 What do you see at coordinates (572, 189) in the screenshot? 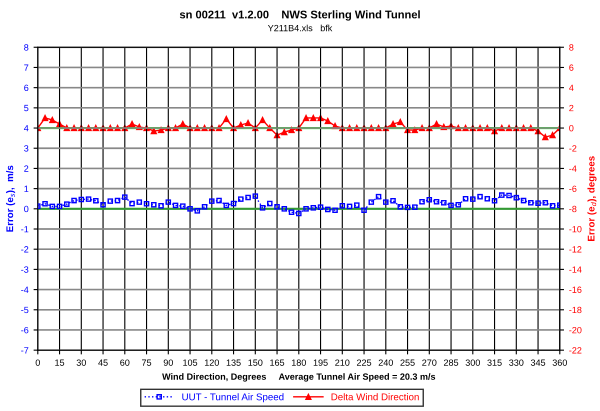
I see `y2-tick-label: -6` at bounding box center [572, 189].